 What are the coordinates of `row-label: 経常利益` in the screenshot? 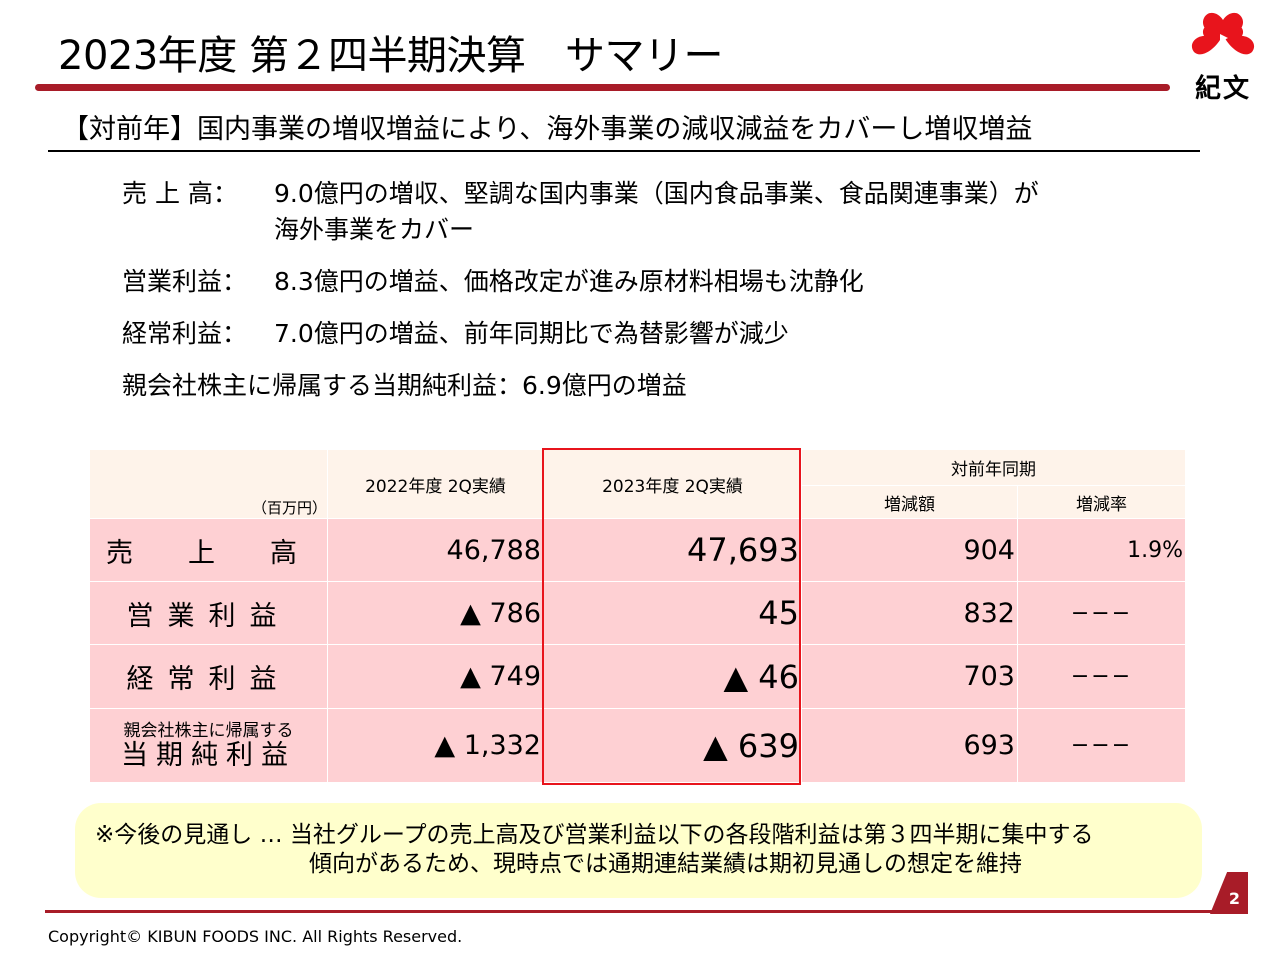 It's located at (208, 676).